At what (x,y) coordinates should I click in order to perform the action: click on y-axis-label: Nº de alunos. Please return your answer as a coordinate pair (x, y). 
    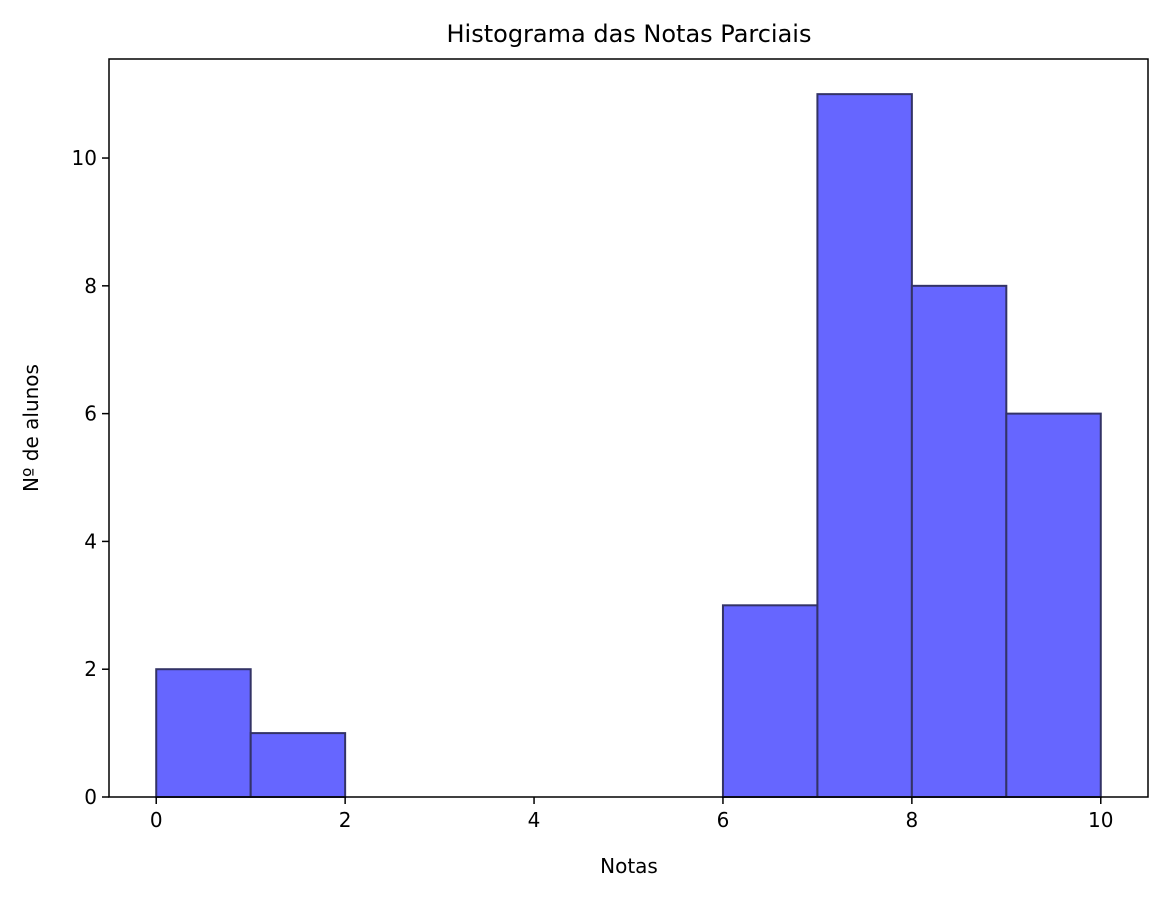
    Looking at the image, I should click on (31, 428).